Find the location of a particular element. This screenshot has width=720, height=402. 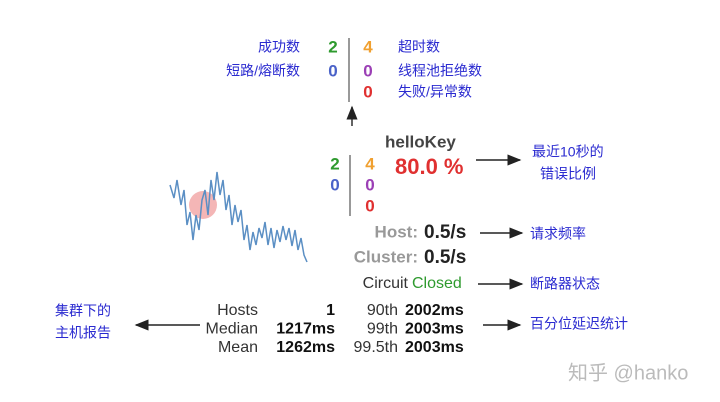

legend-label: 线程池拒绝数 is located at coordinates (440, 71).